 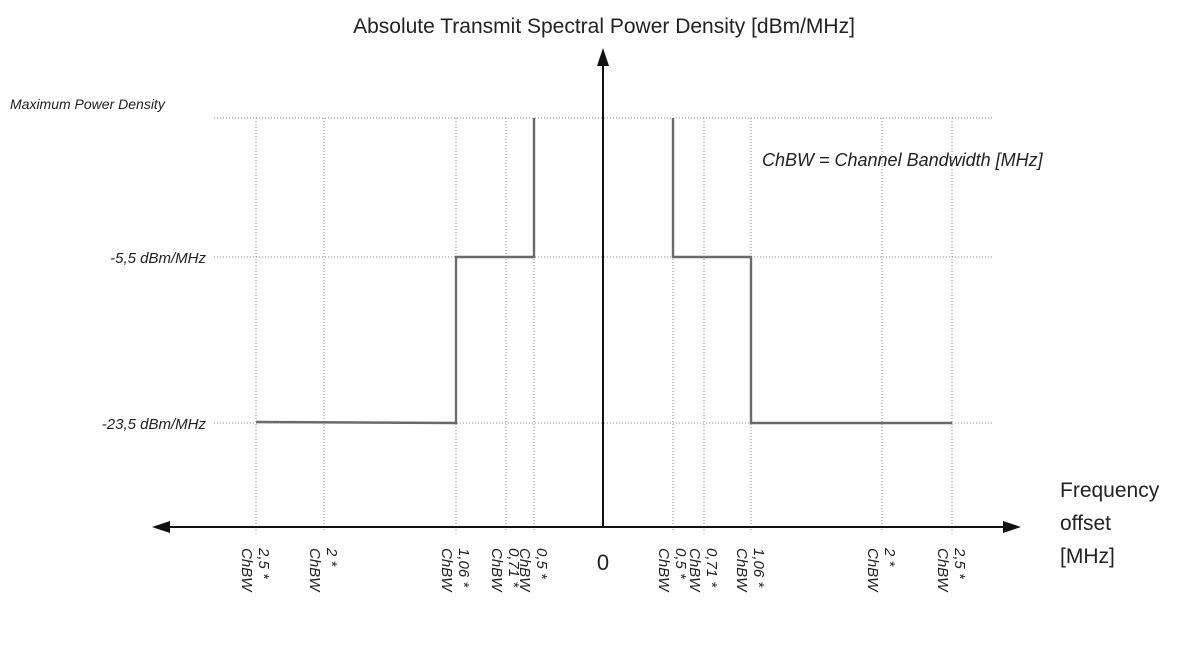 I want to click on x-tick-pos-2: 2 *ChBW, so click(x=881, y=570).